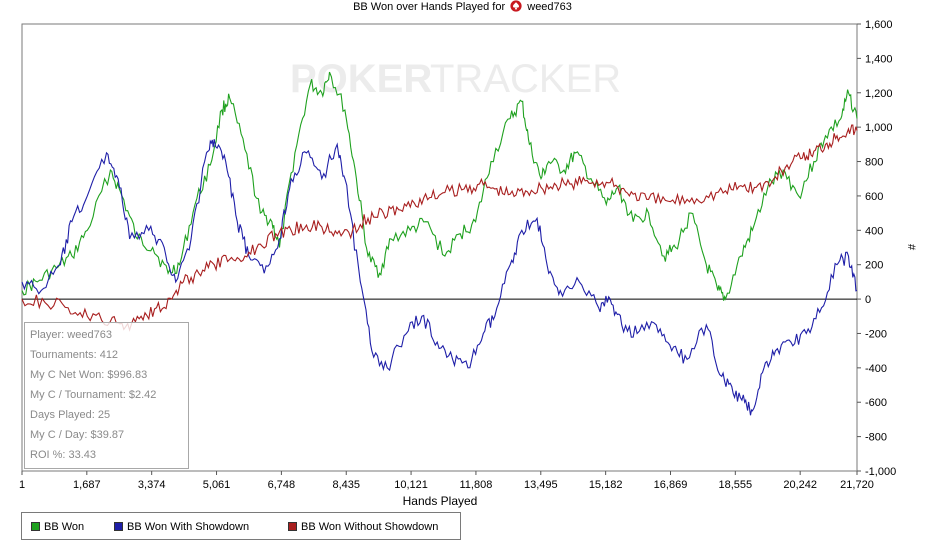 This screenshot has height=555, width=925. I want to click on x-tick-label: 16,869, so click(671, 485).